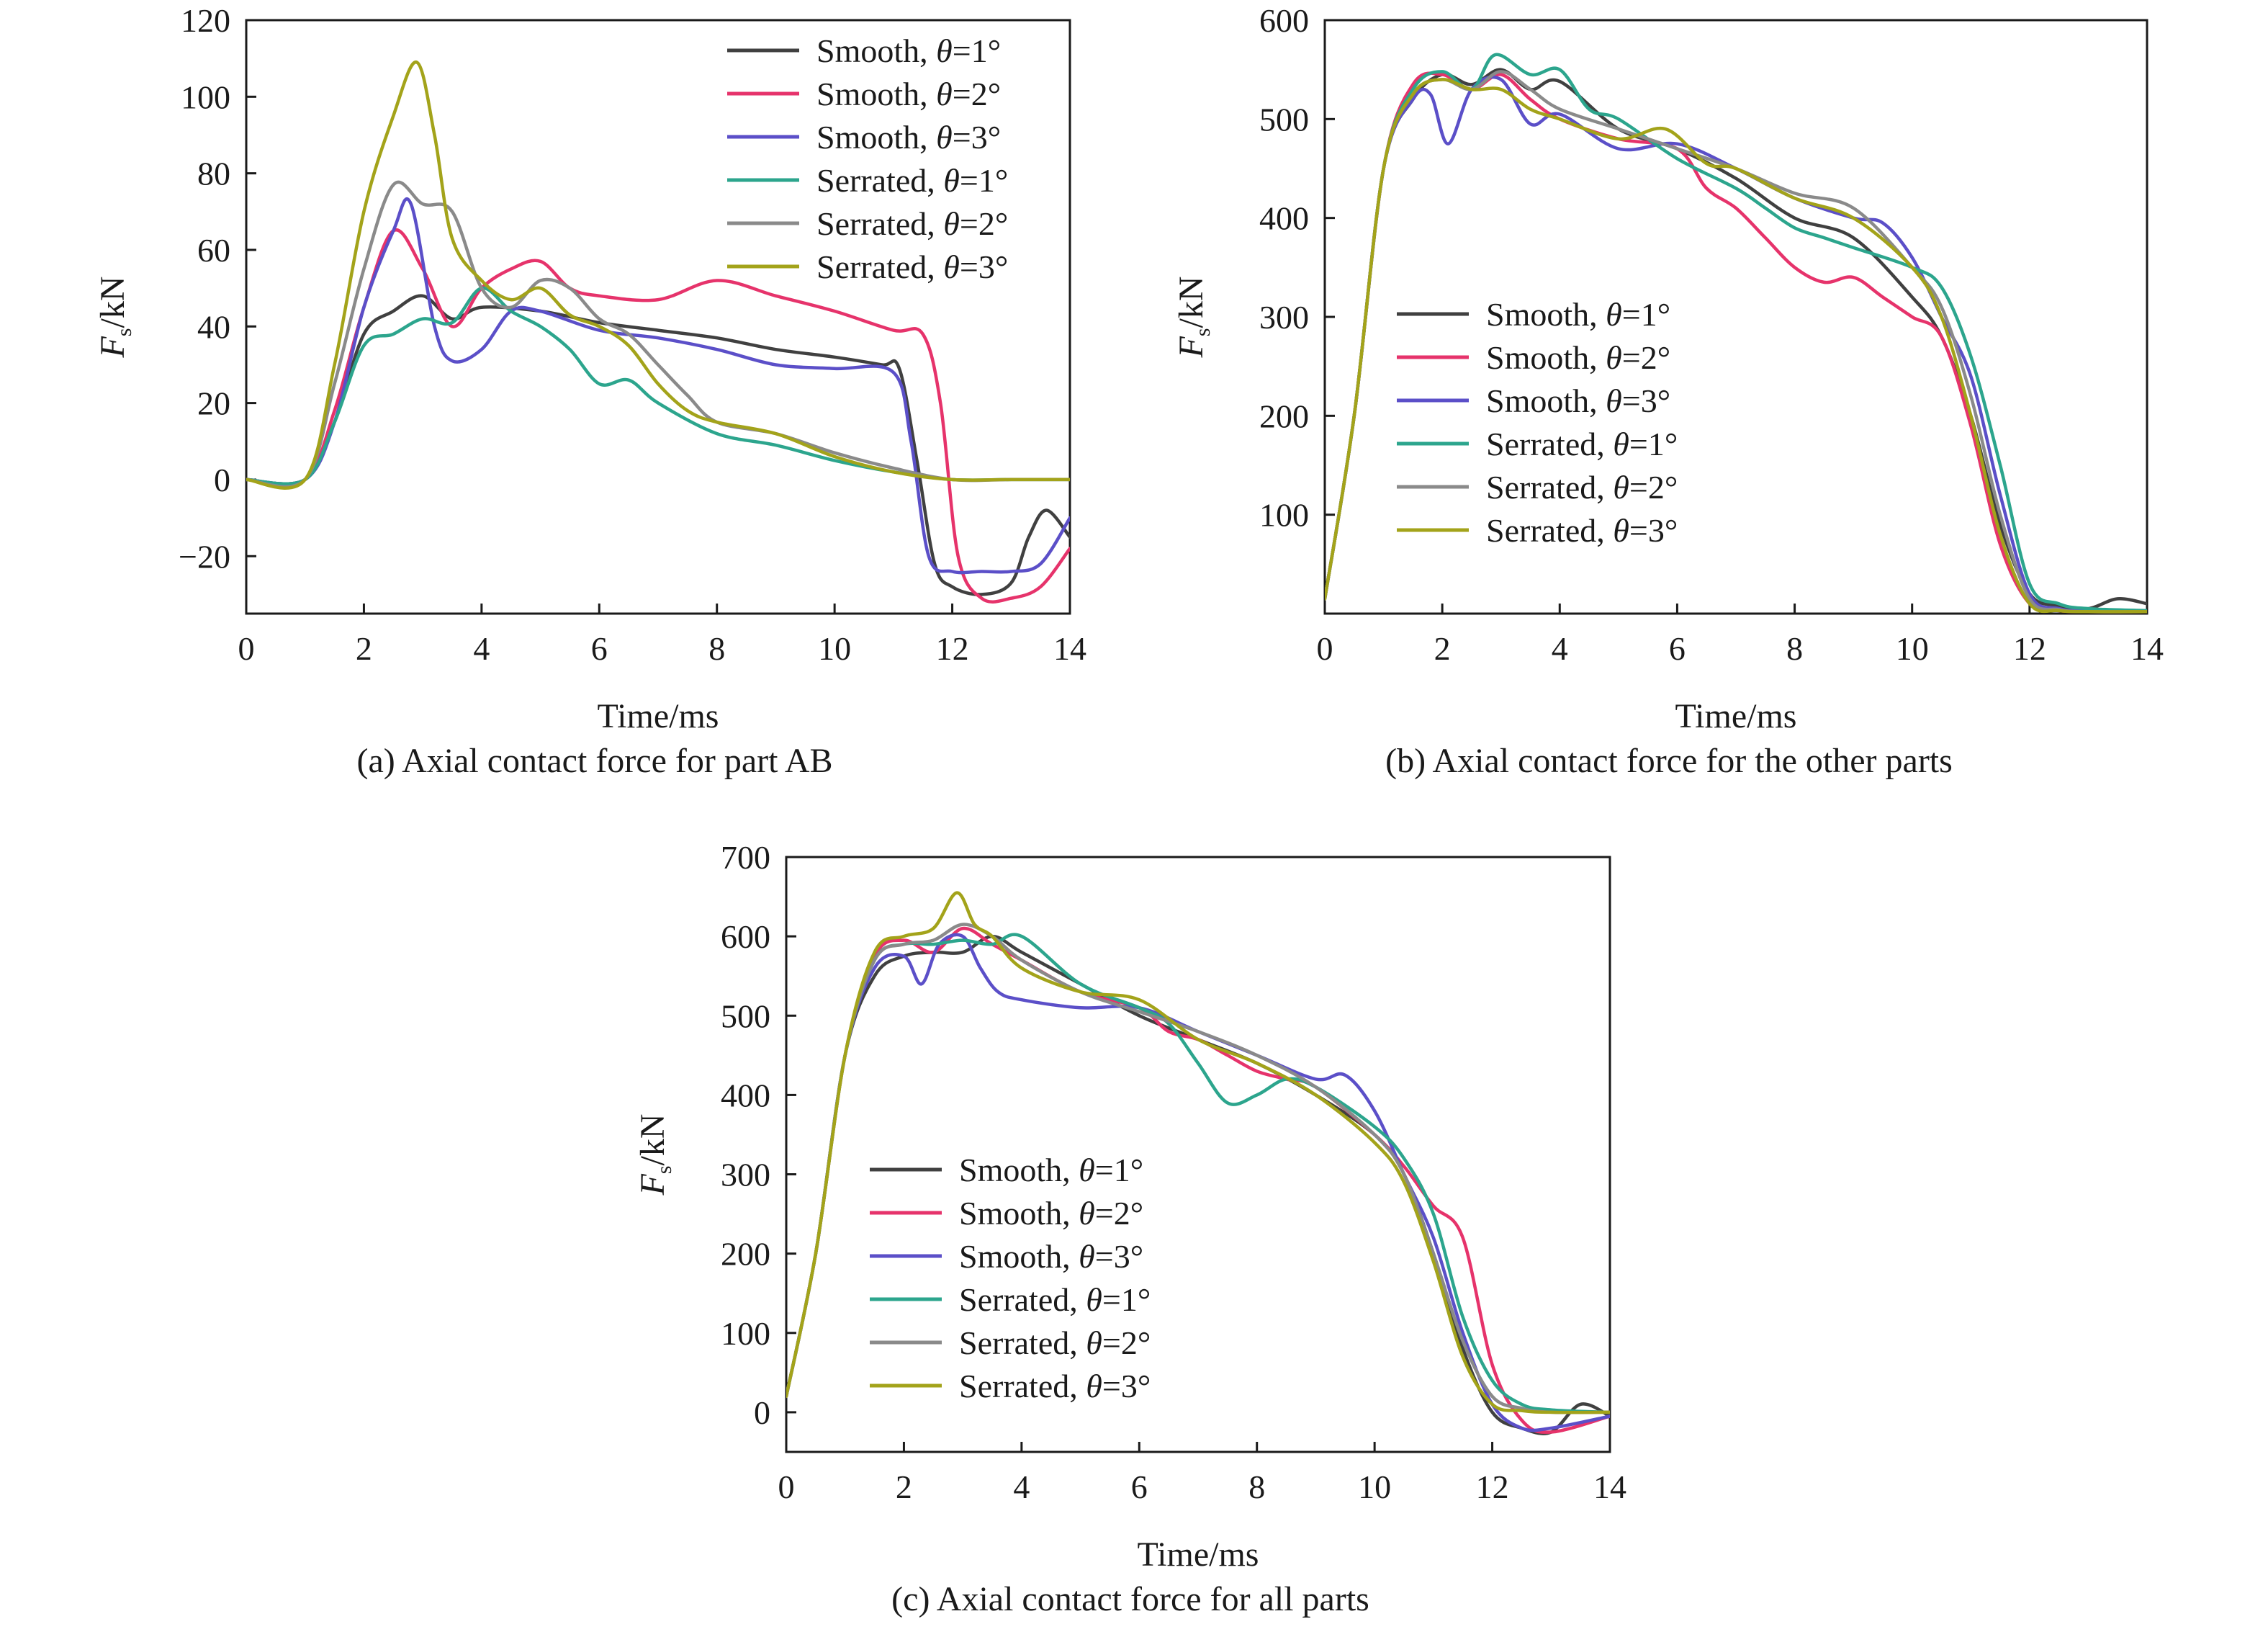 The height and width of the screenshot is (1637, 2268). What do you see at coordinates (599, 649) in the screenshot?
I see `x-tick-label: 6` at bounding box center [599, 649].